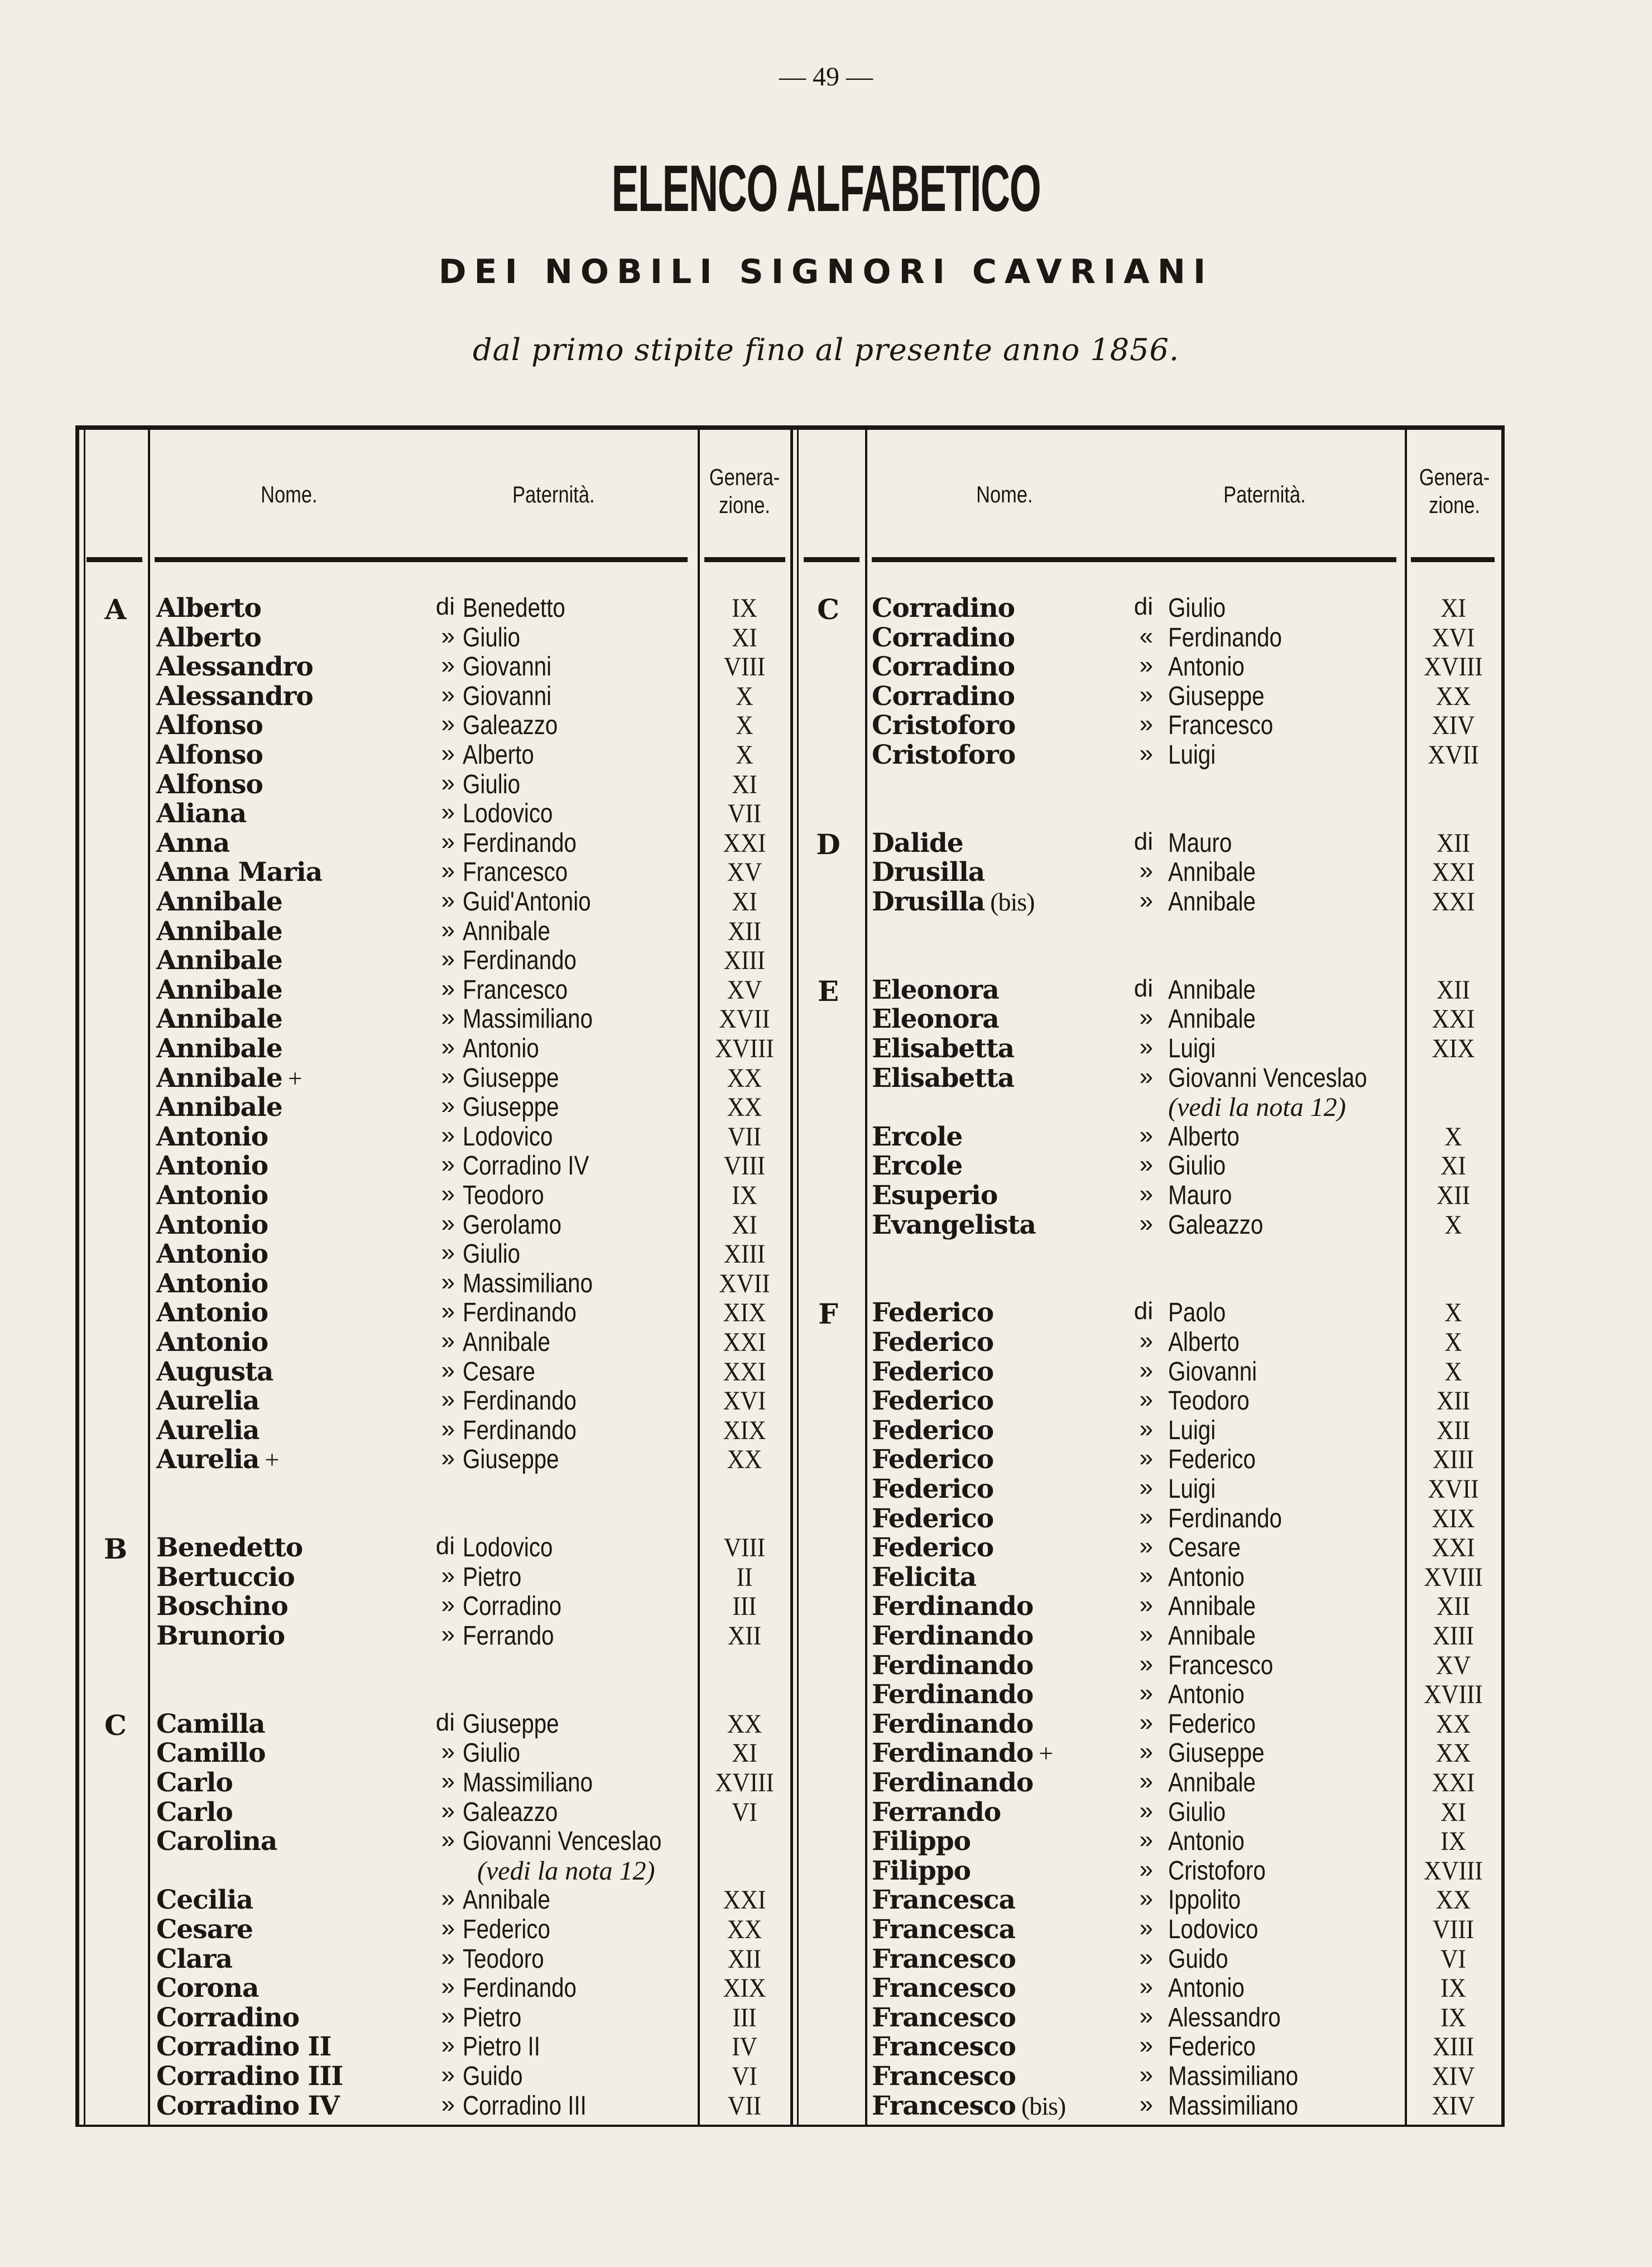 The image size is (1652, 2267). Describe the element at coordinates (492, 2017) in the screenshot. I see `paternity-name: Pietro` at that location.